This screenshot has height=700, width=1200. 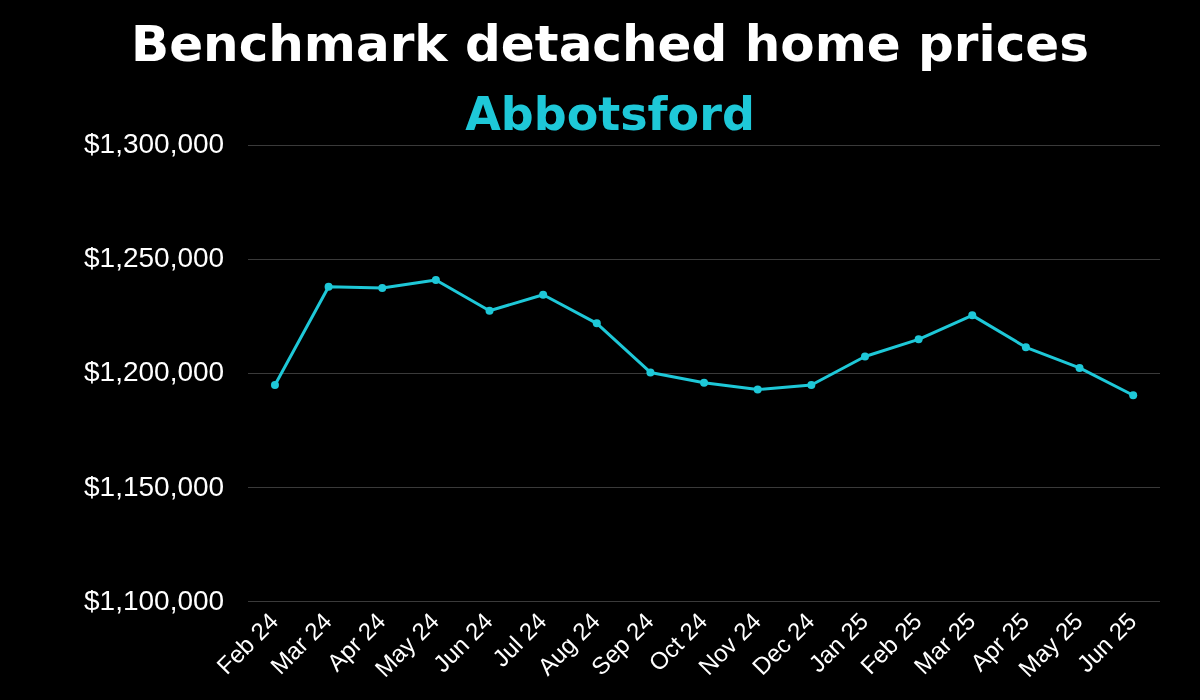 What do you see at coordinates (154, 143) in the screenshot?
I see `y-tick-label: $1,300,000` at bounding box center [154, 143].